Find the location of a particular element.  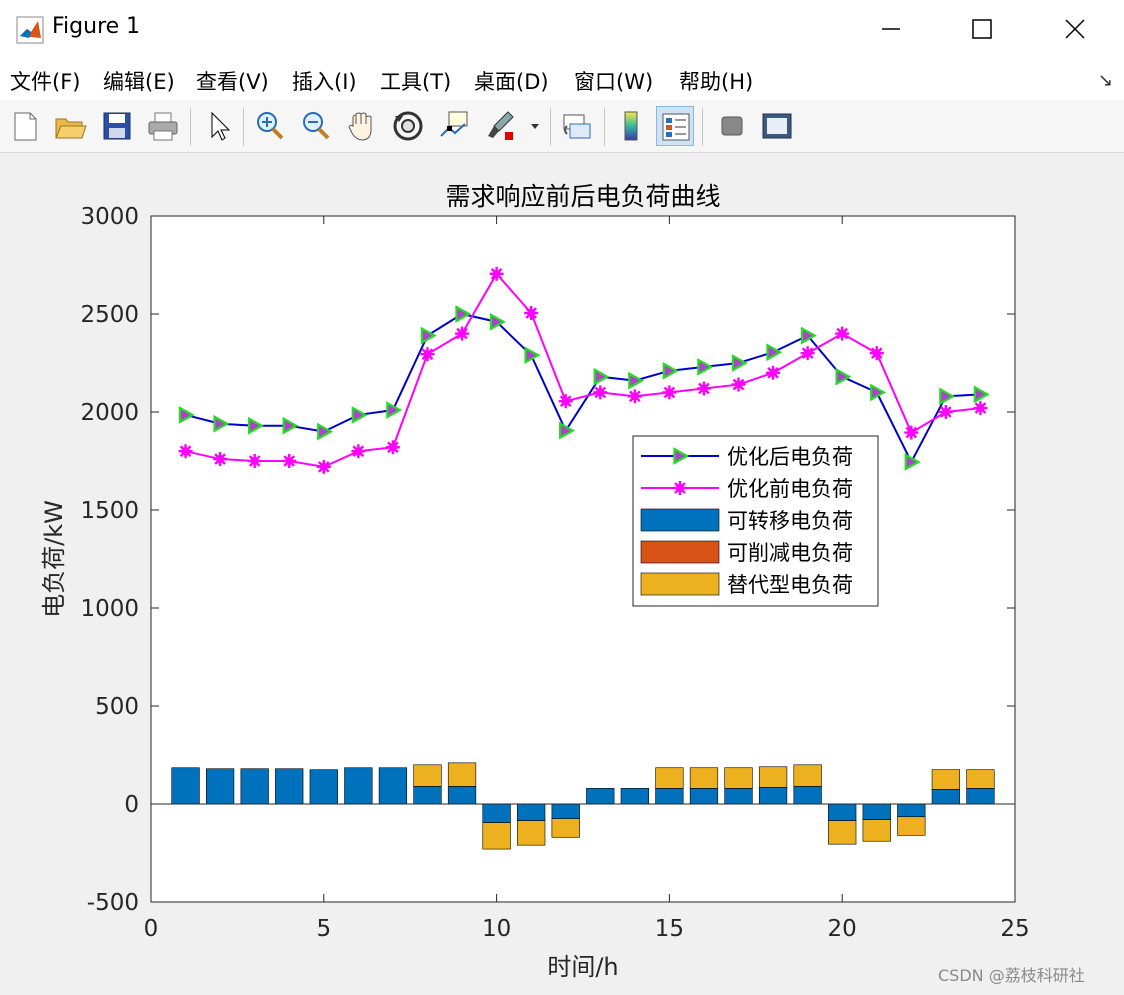

x-tick-label-25: 25 is located at coordinates (1014, 929).